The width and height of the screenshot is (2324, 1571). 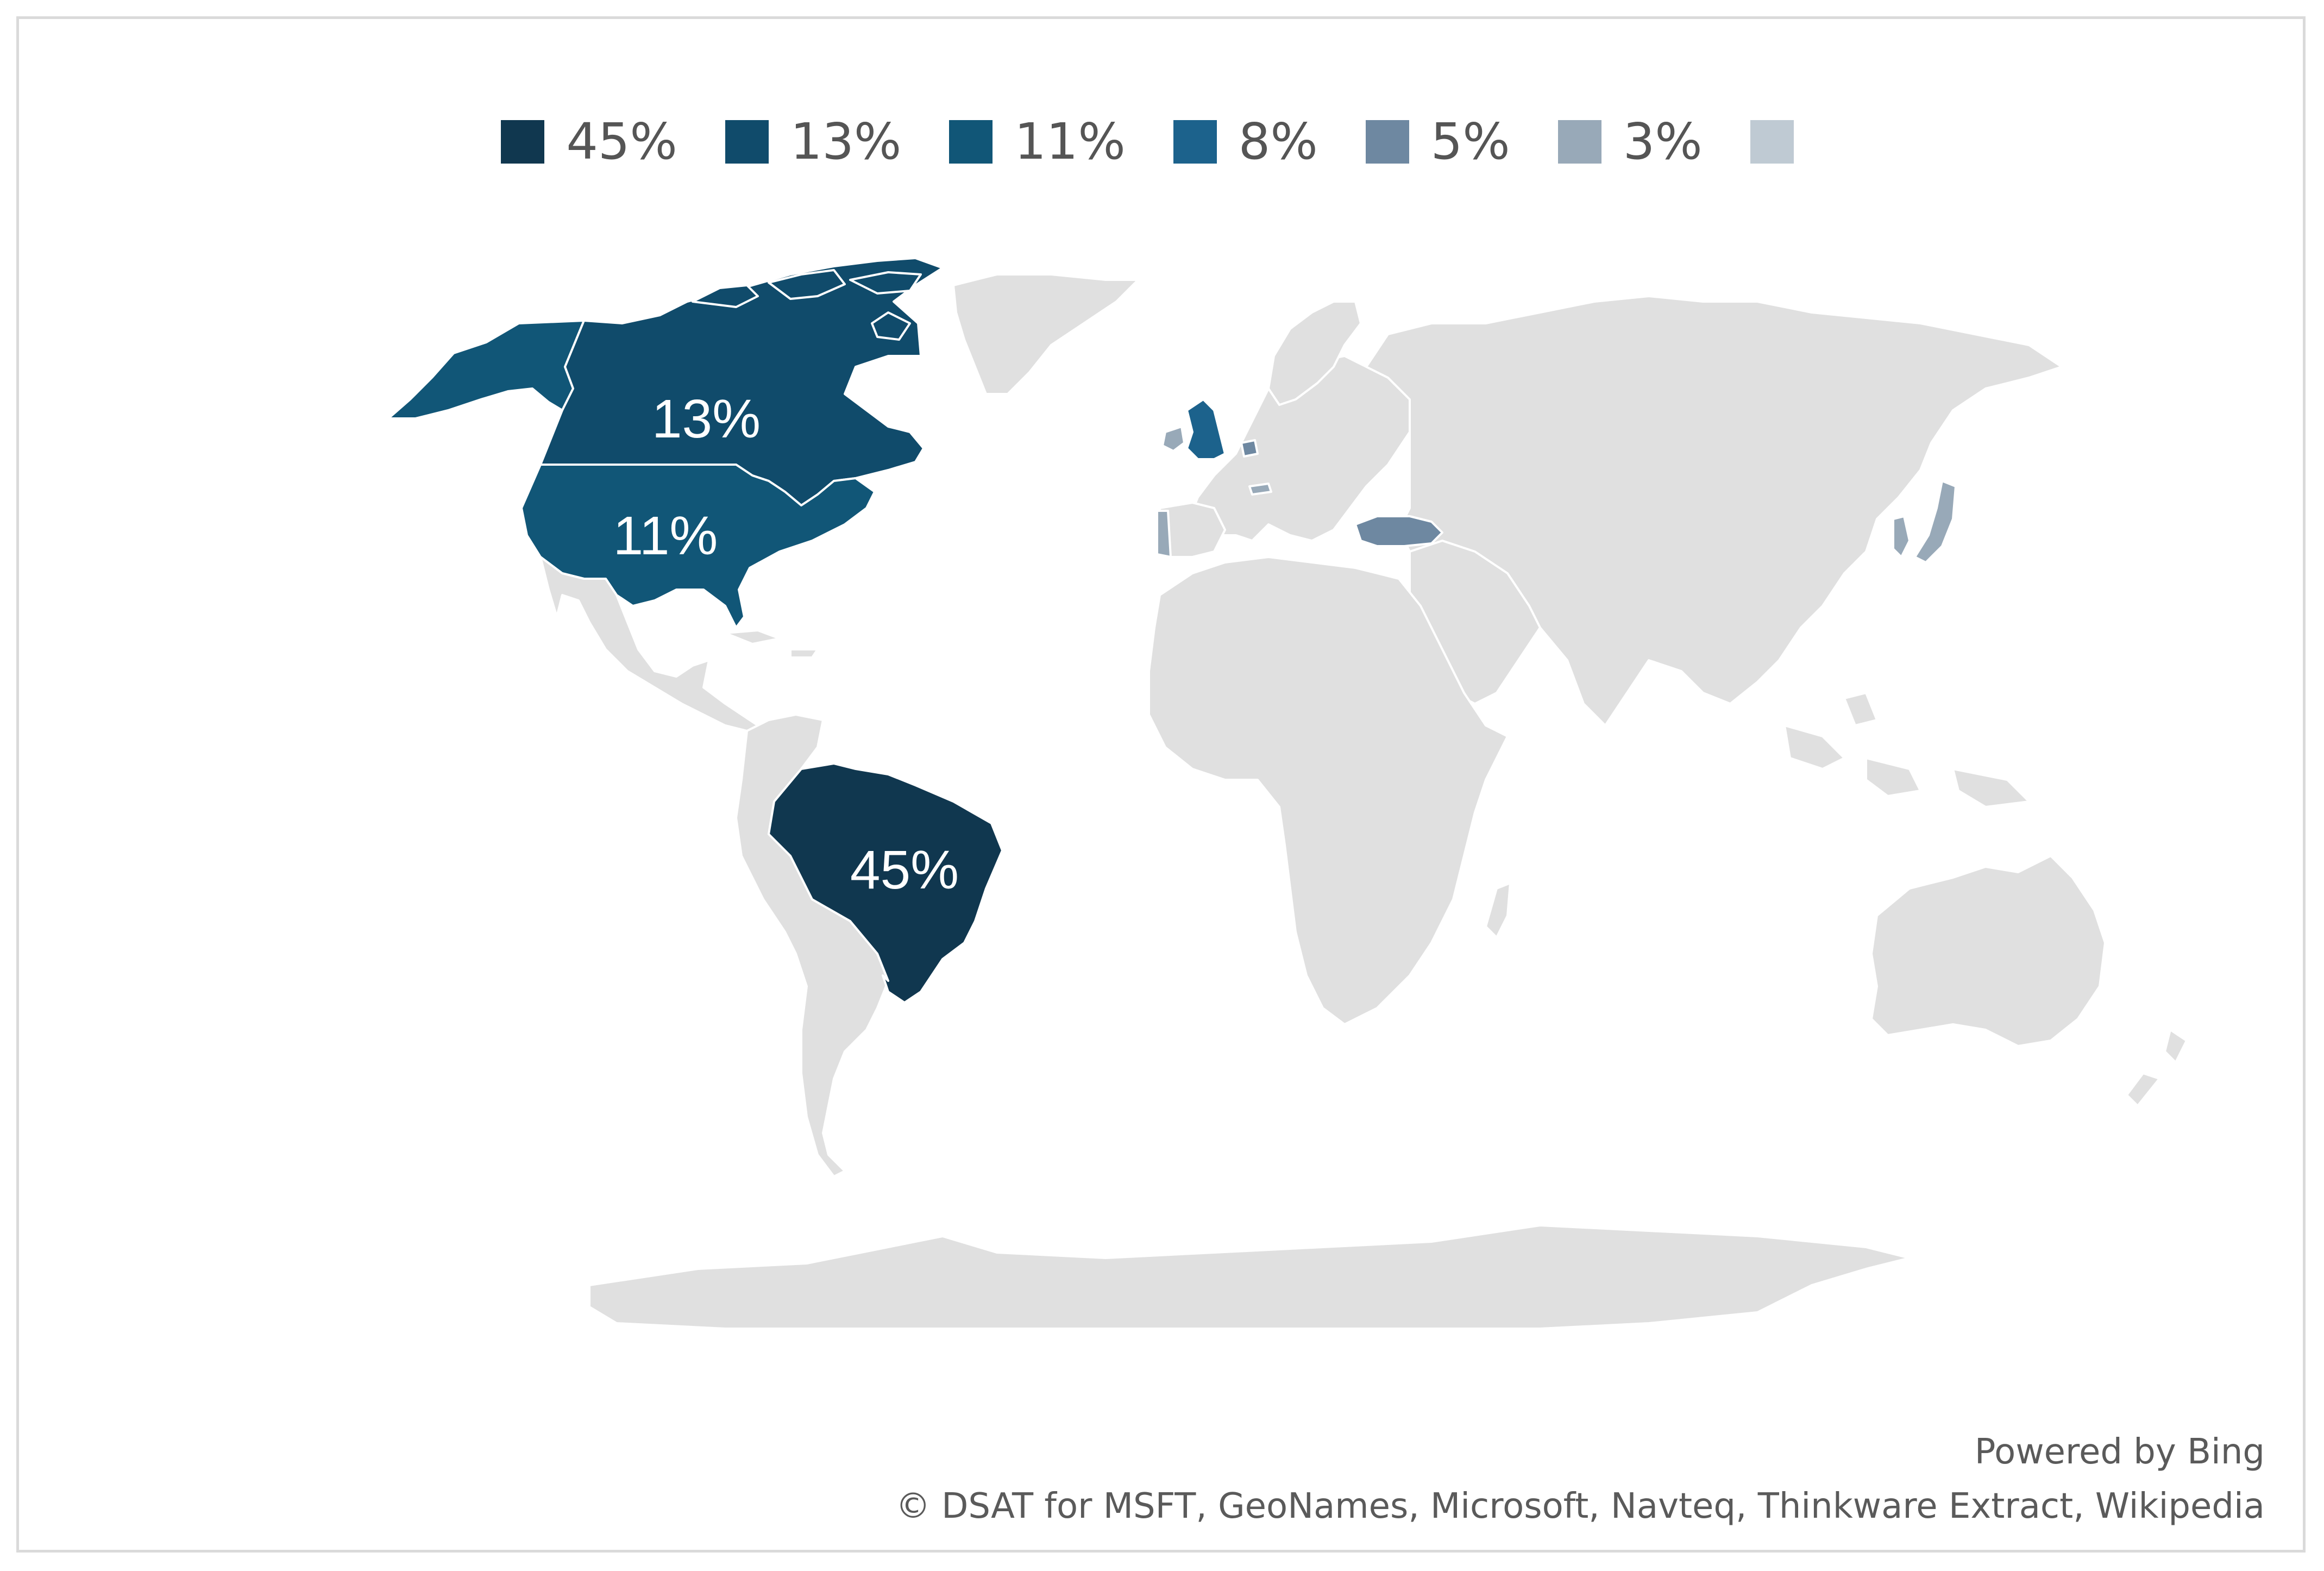 I want to click on legend-label: 3%, so click(x=1663, y=141).